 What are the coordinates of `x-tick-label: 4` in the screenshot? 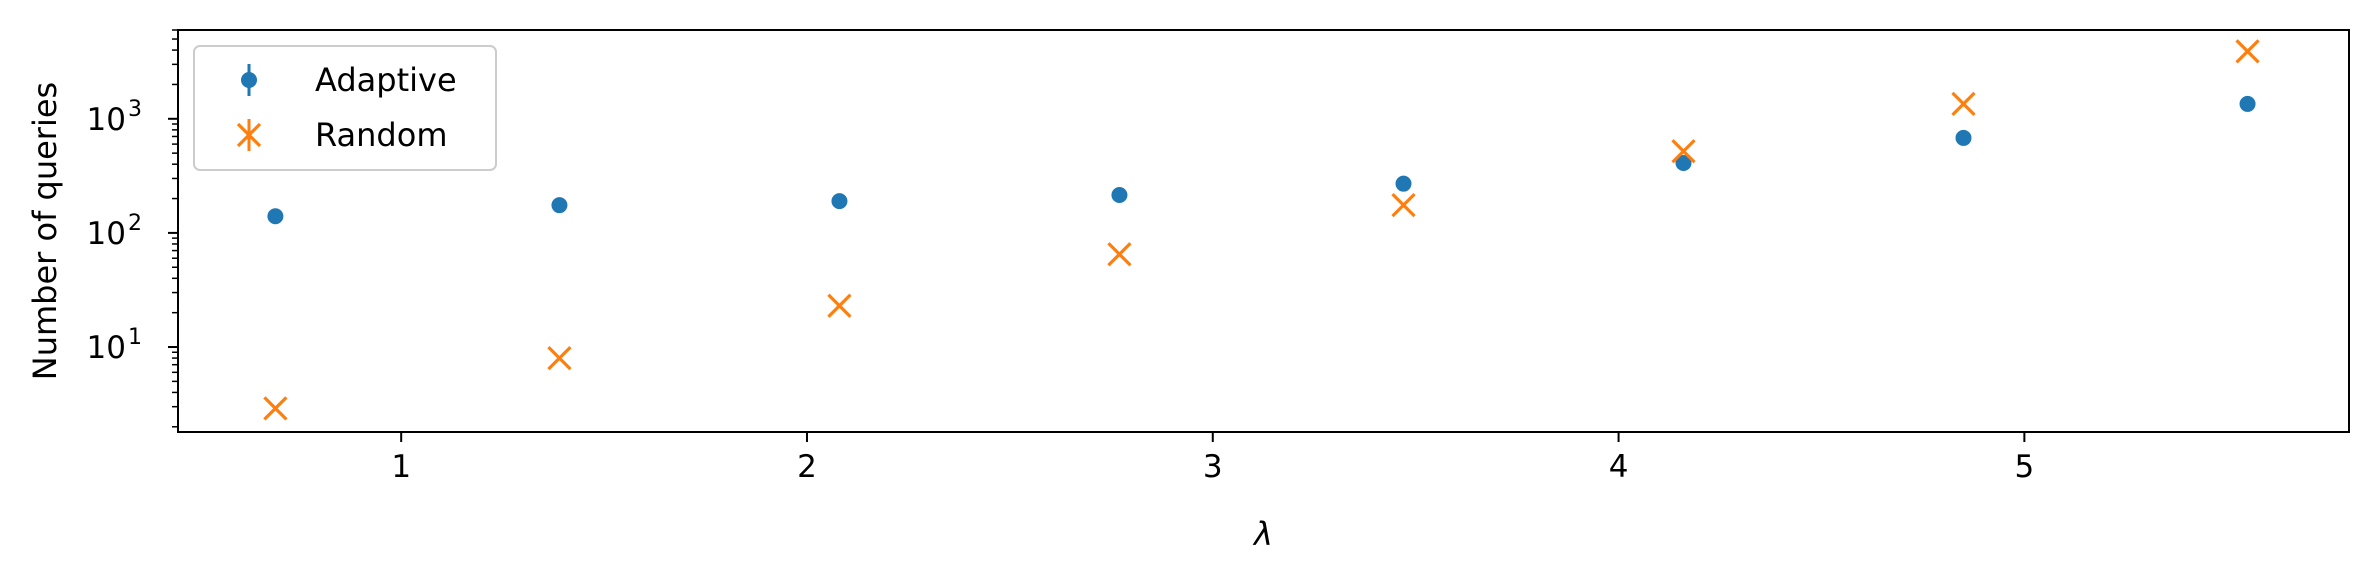 It's located at (1619, 467).